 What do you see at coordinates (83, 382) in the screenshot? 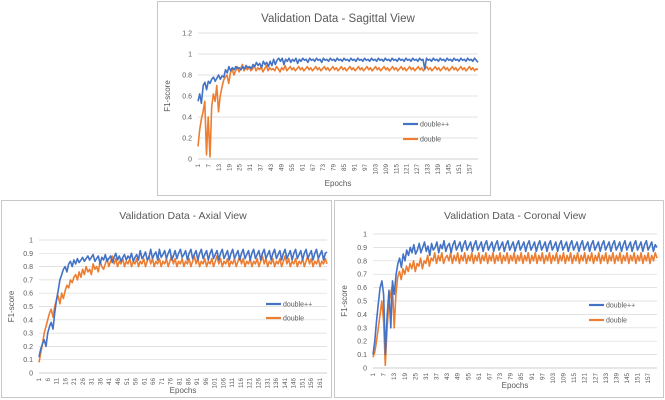
I see `x-tick-label: 26` at bounding box center [83, 382].